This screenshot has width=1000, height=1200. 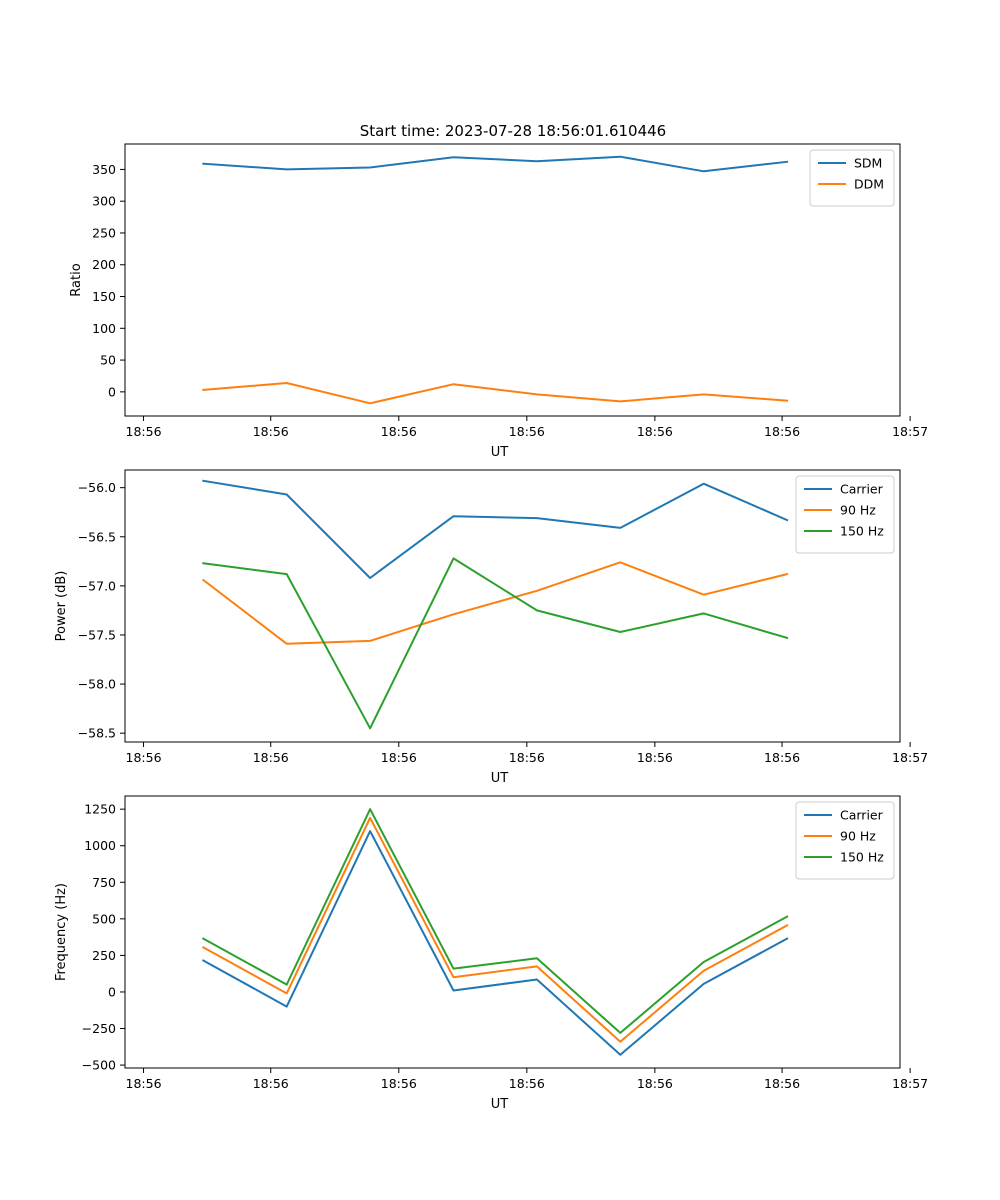 What do you see at coordinates (858, 836) in the screenshot?
I see `frequency-legend-label-90-hz: 90 Hz` at bounding box center [858, 836].